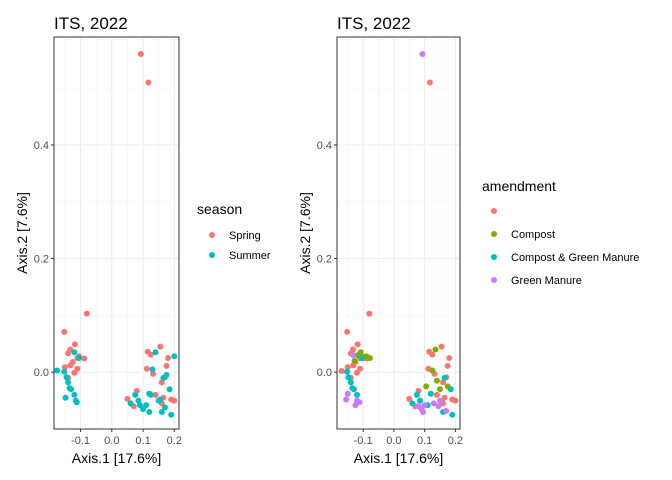 Image resolution: width=672 pixels, height=480 pixels. I want to click on y-tick-label: 0.2, so click(324, 260).